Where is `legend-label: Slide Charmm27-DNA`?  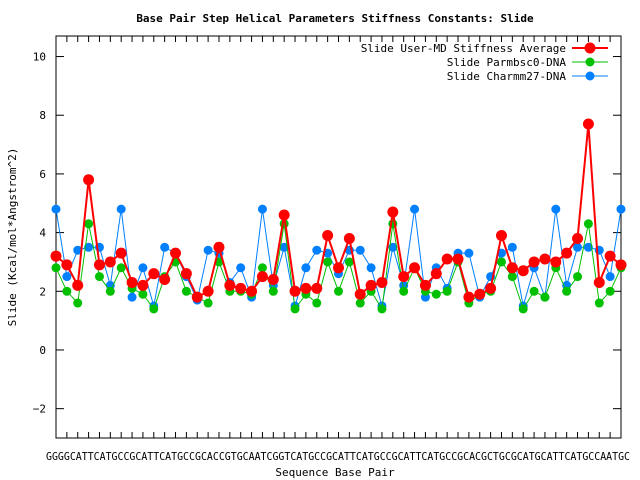
legend-label: Slide Charmm27-DNA is located at coordinates (507, 76).